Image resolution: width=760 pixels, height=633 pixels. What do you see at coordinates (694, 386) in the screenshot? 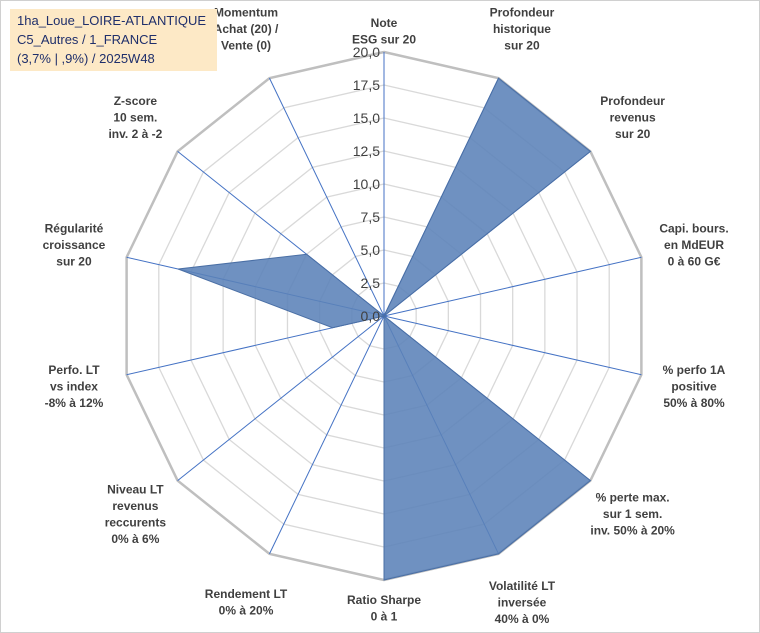
I see `axis-label: % perfo 1A positive 50% à 80%` at bounding box center [694, 386].